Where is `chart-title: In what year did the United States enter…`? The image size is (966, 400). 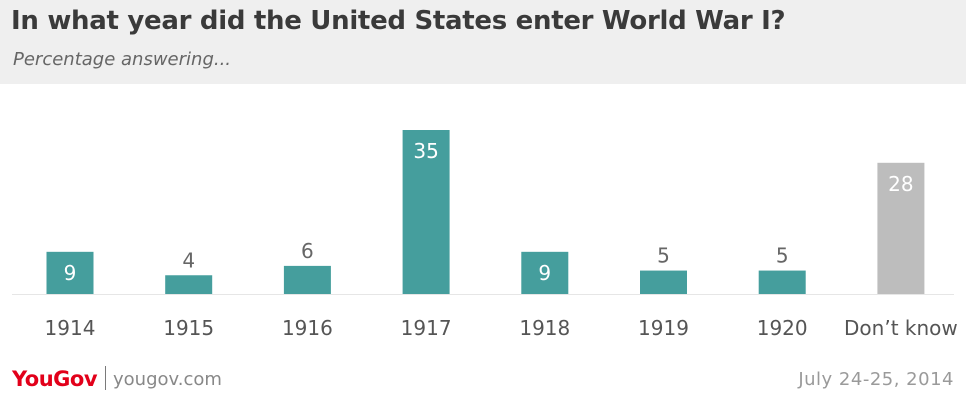 chart-title: In what year did the United States enter… is located at coordinates (398, 21).